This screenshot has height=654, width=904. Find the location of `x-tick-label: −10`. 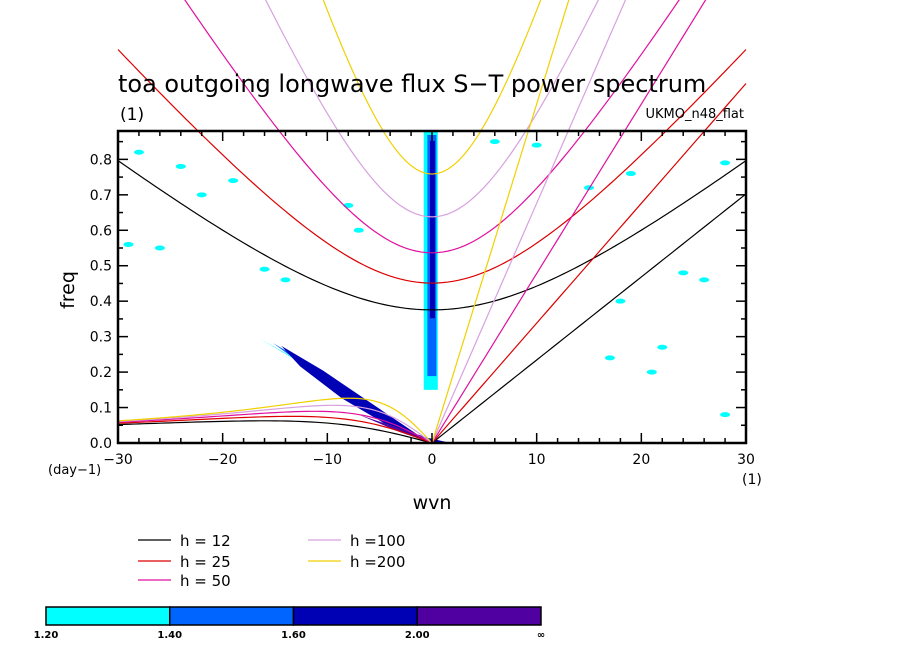

x-tick-label: −10 is located at coordinates (328, 460).